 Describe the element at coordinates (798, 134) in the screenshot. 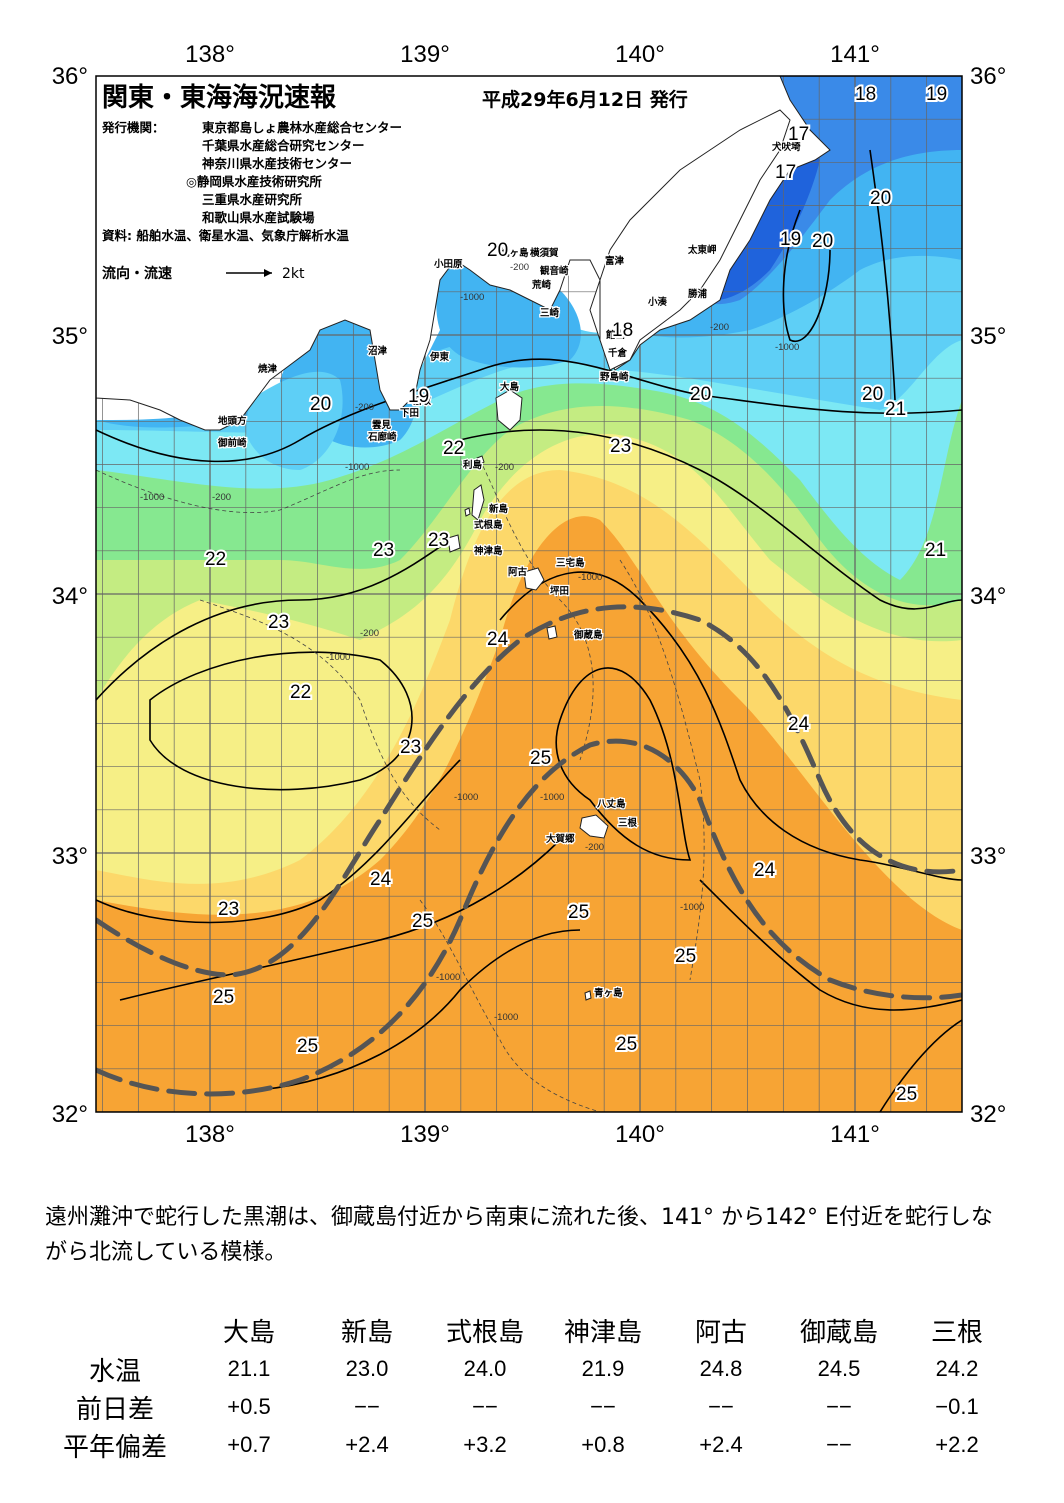

I see `isotherm-label: 17` at that location.